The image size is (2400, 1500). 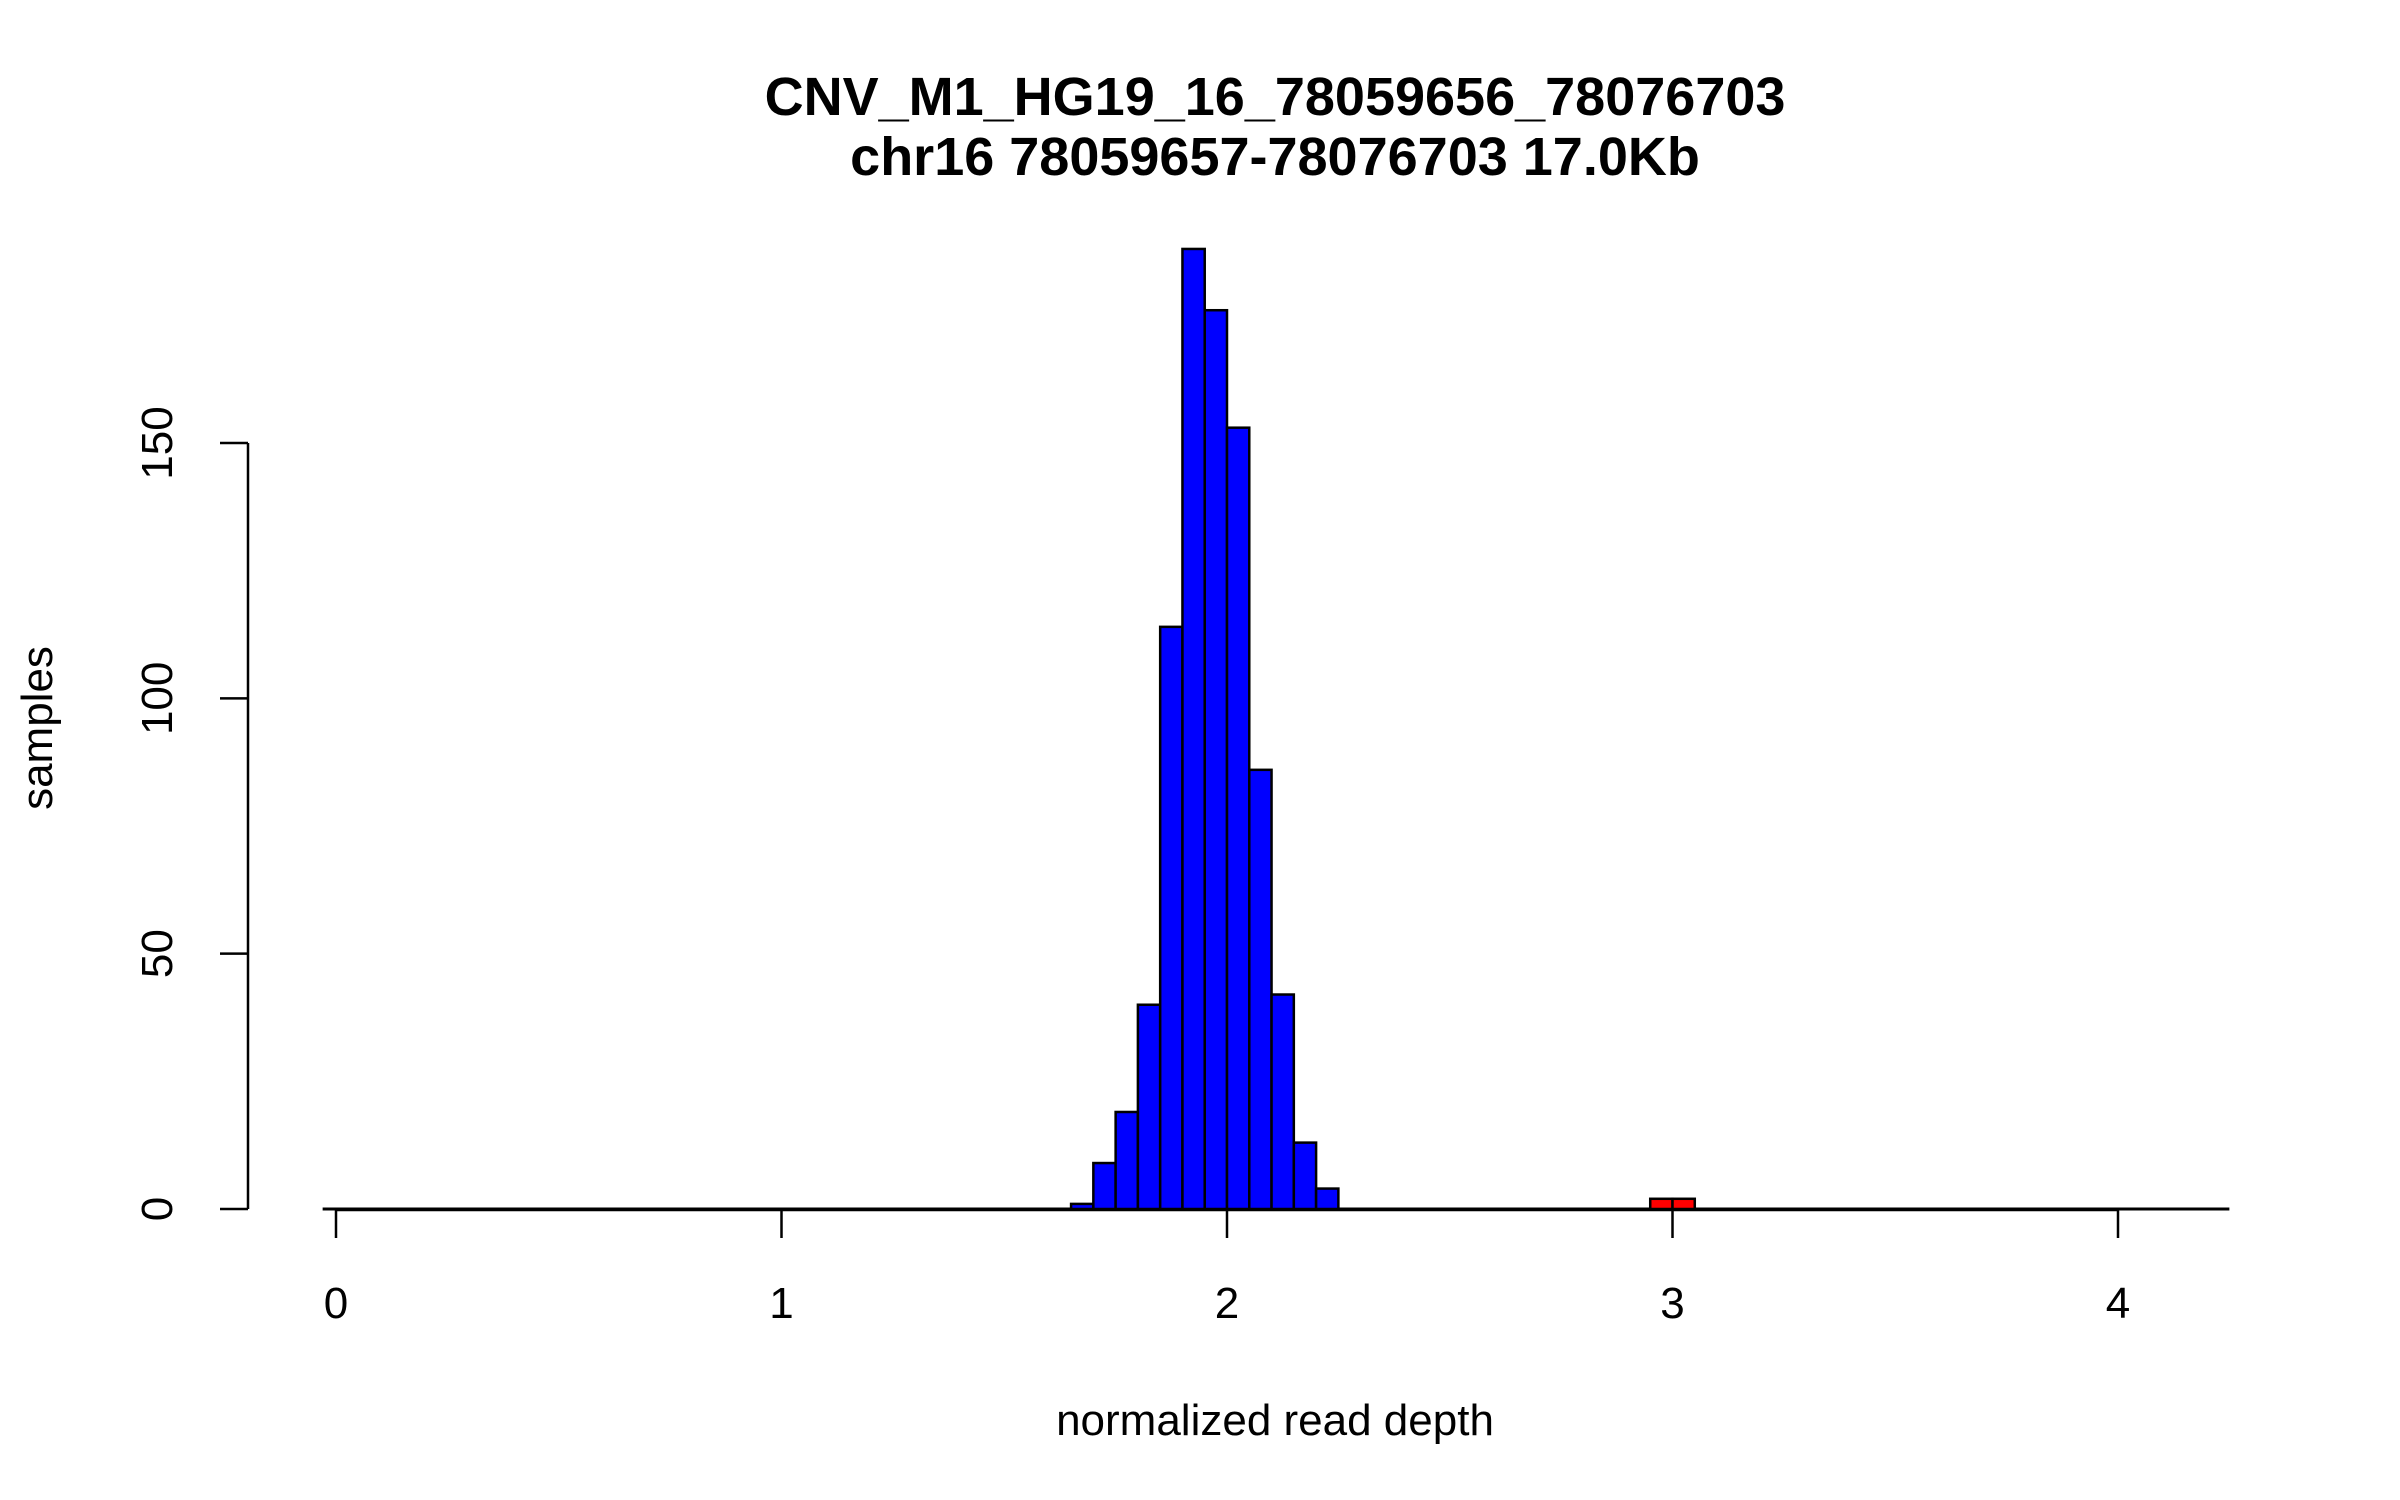 What do you see at coordinates (1275, 157) in the screenshot?
I see `chart-subtitle: chr16 78059657-78076703 17.0Kb` at bounding box center [1275, 157].